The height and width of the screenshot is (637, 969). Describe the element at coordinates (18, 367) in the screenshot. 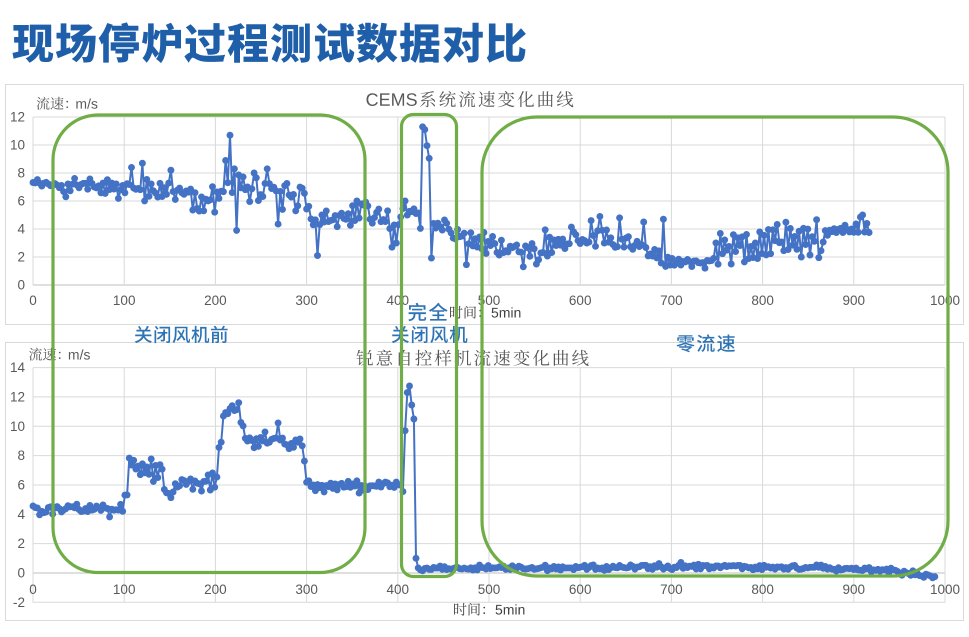

I see `svg-text: 14` at that location.